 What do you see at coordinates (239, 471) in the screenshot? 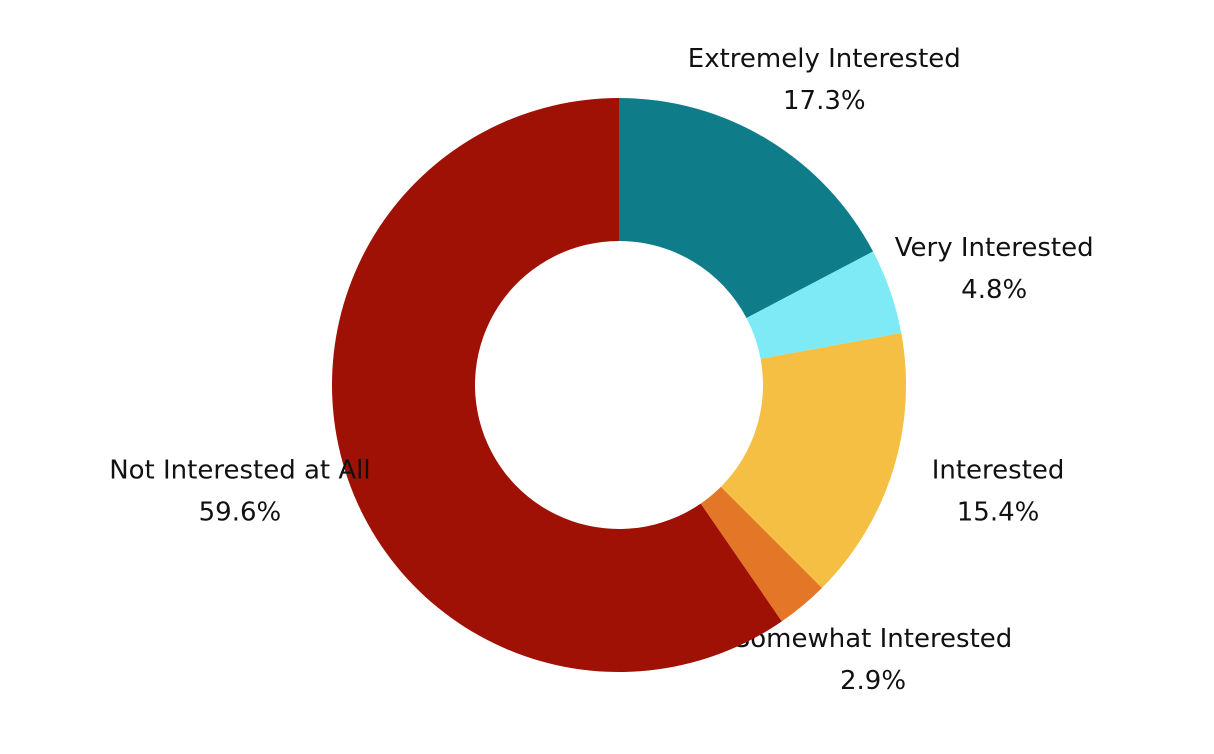
I see `slice-label: Not Interested at All` at bounding box center [239, 471].